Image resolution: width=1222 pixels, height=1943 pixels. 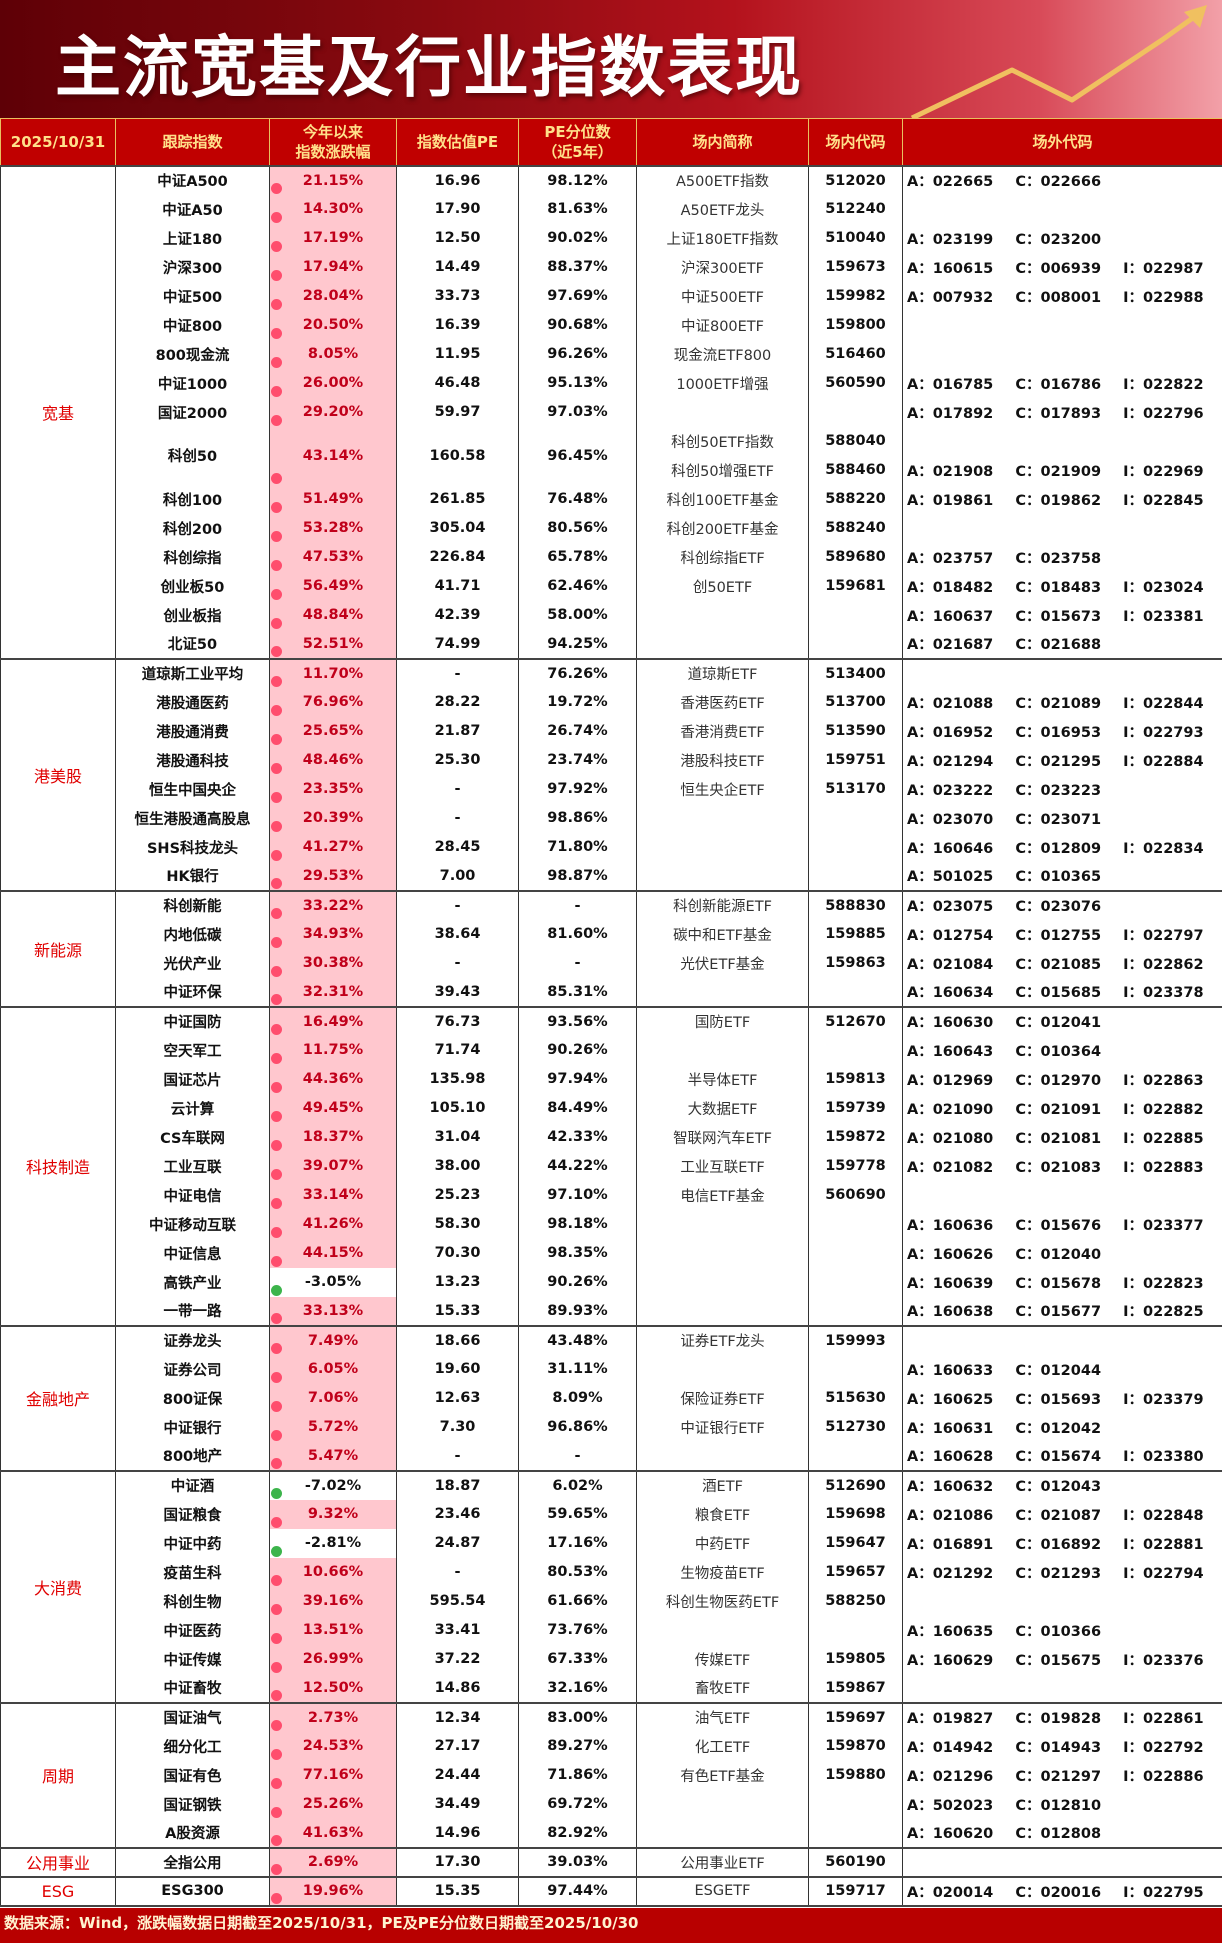 What do you see at coordinates (722, 209) in the screenshot?
I see `etf-name: A50ETF龙头` at bounding box center [722, 209].